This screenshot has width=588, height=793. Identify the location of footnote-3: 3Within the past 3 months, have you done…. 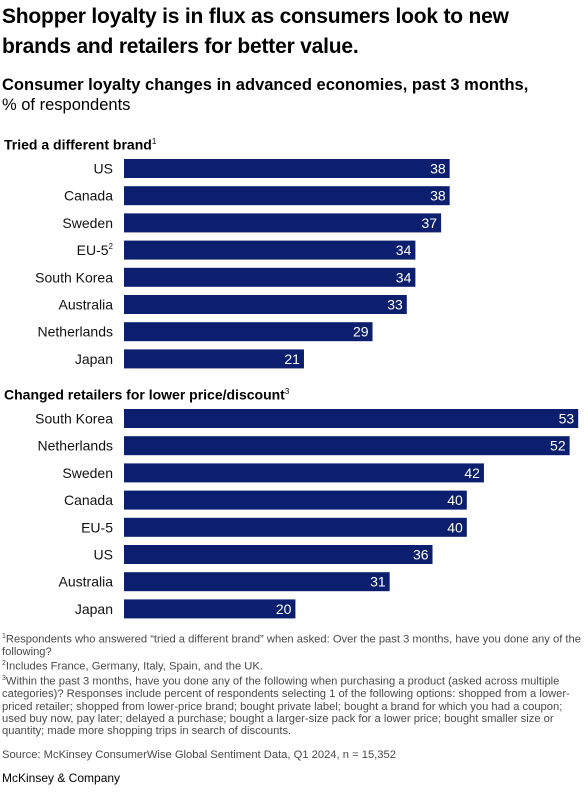
(293, 705).